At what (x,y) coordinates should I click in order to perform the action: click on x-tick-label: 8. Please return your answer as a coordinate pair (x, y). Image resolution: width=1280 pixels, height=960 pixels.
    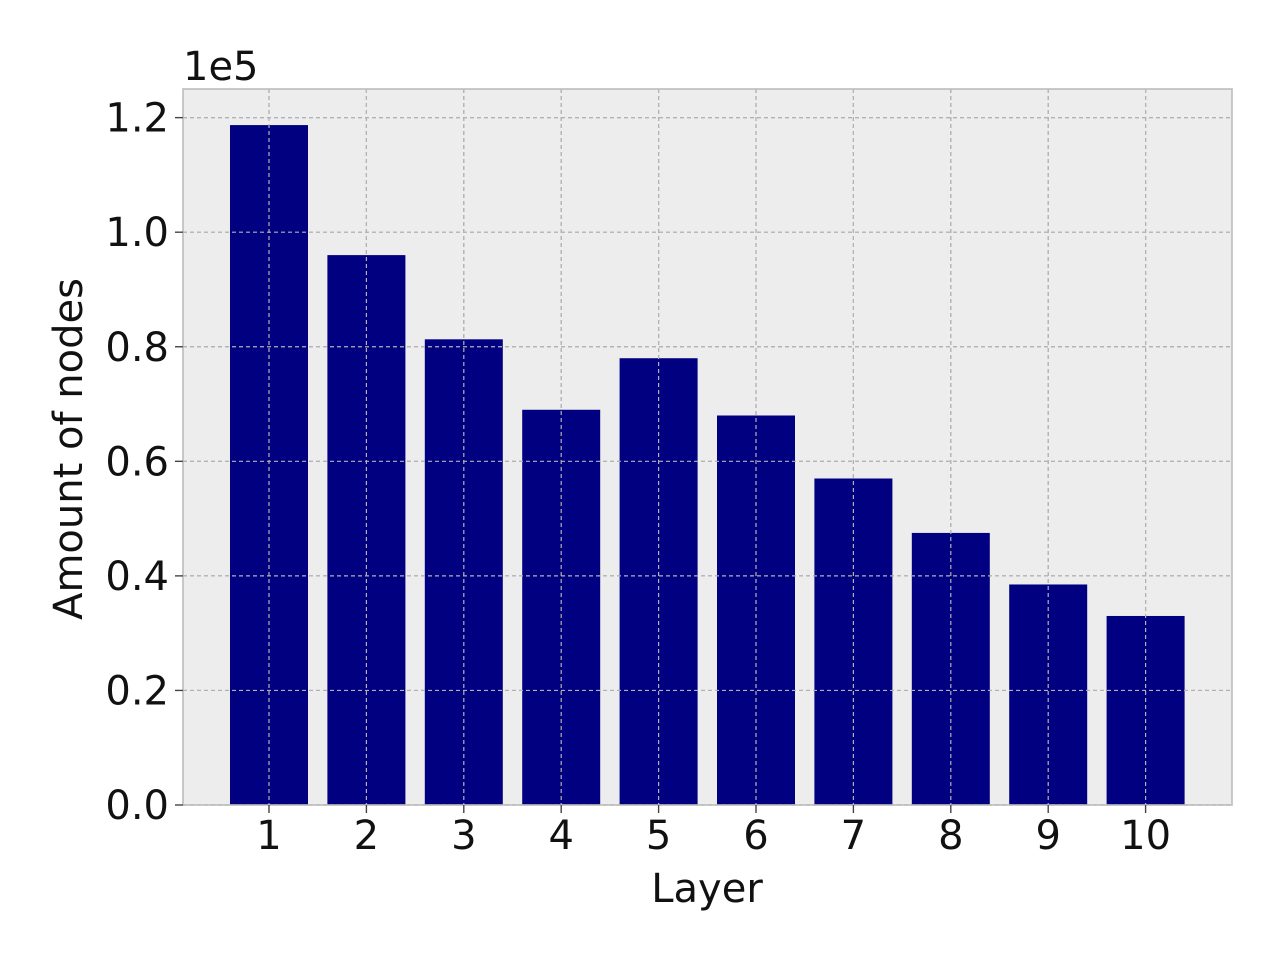
    Looking at the image, I should click on (950, 836).